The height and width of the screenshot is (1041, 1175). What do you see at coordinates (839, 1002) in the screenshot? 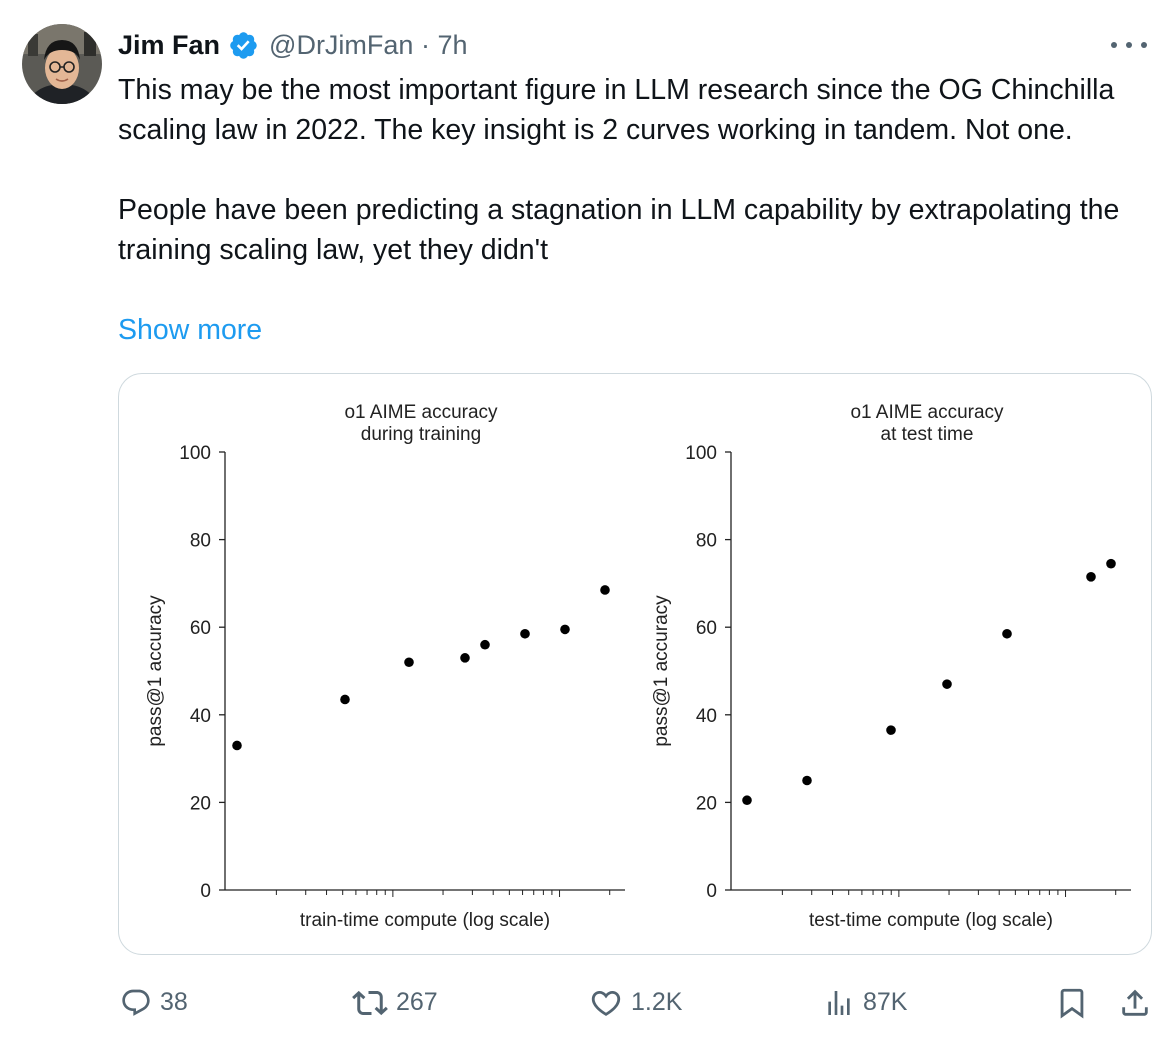
I see `views-icon` at bounding box center [839, 1002].